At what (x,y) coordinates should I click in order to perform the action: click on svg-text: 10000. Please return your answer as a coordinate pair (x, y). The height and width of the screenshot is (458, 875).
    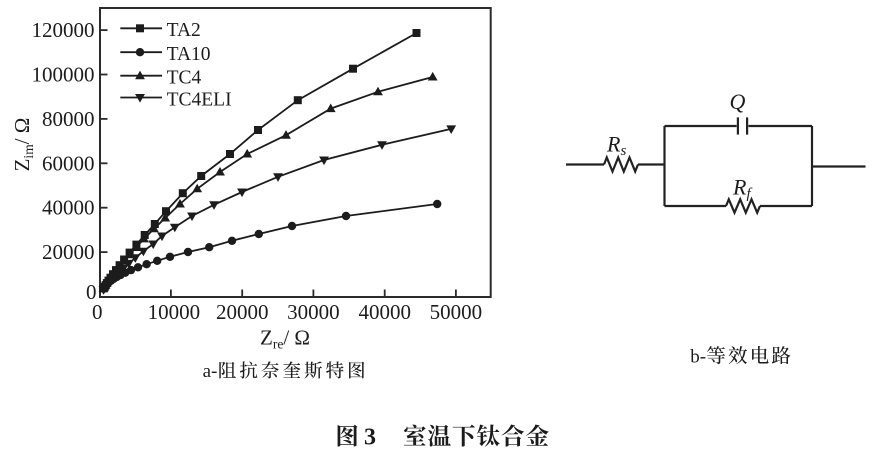
    Looking at the image, I should click on (174, 312).